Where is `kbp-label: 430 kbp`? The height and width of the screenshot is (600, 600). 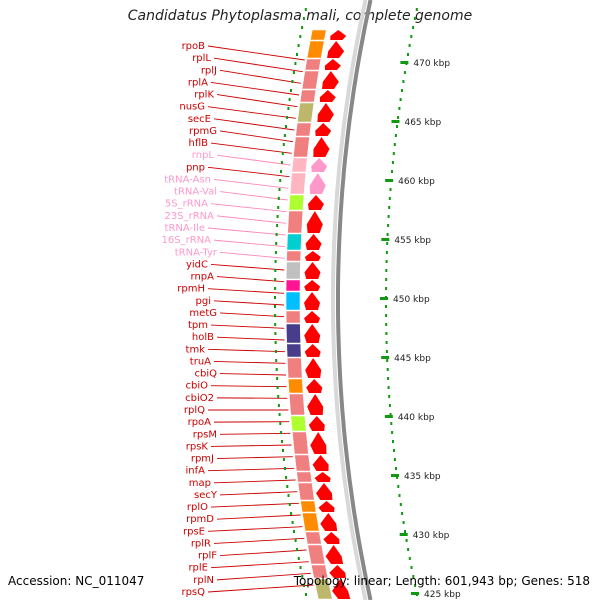 kbp-label: 430 kbp is located at coordinates (431, 536).